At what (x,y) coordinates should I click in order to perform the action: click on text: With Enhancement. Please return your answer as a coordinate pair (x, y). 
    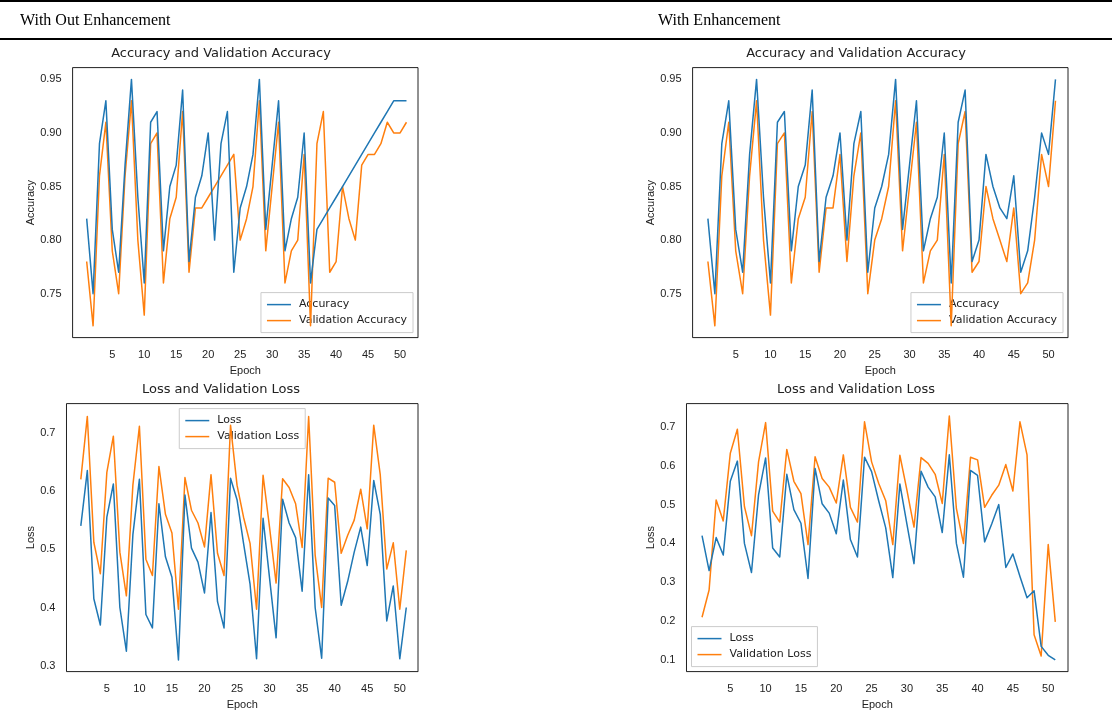
    Looking at the image, I should click on (719, 20).